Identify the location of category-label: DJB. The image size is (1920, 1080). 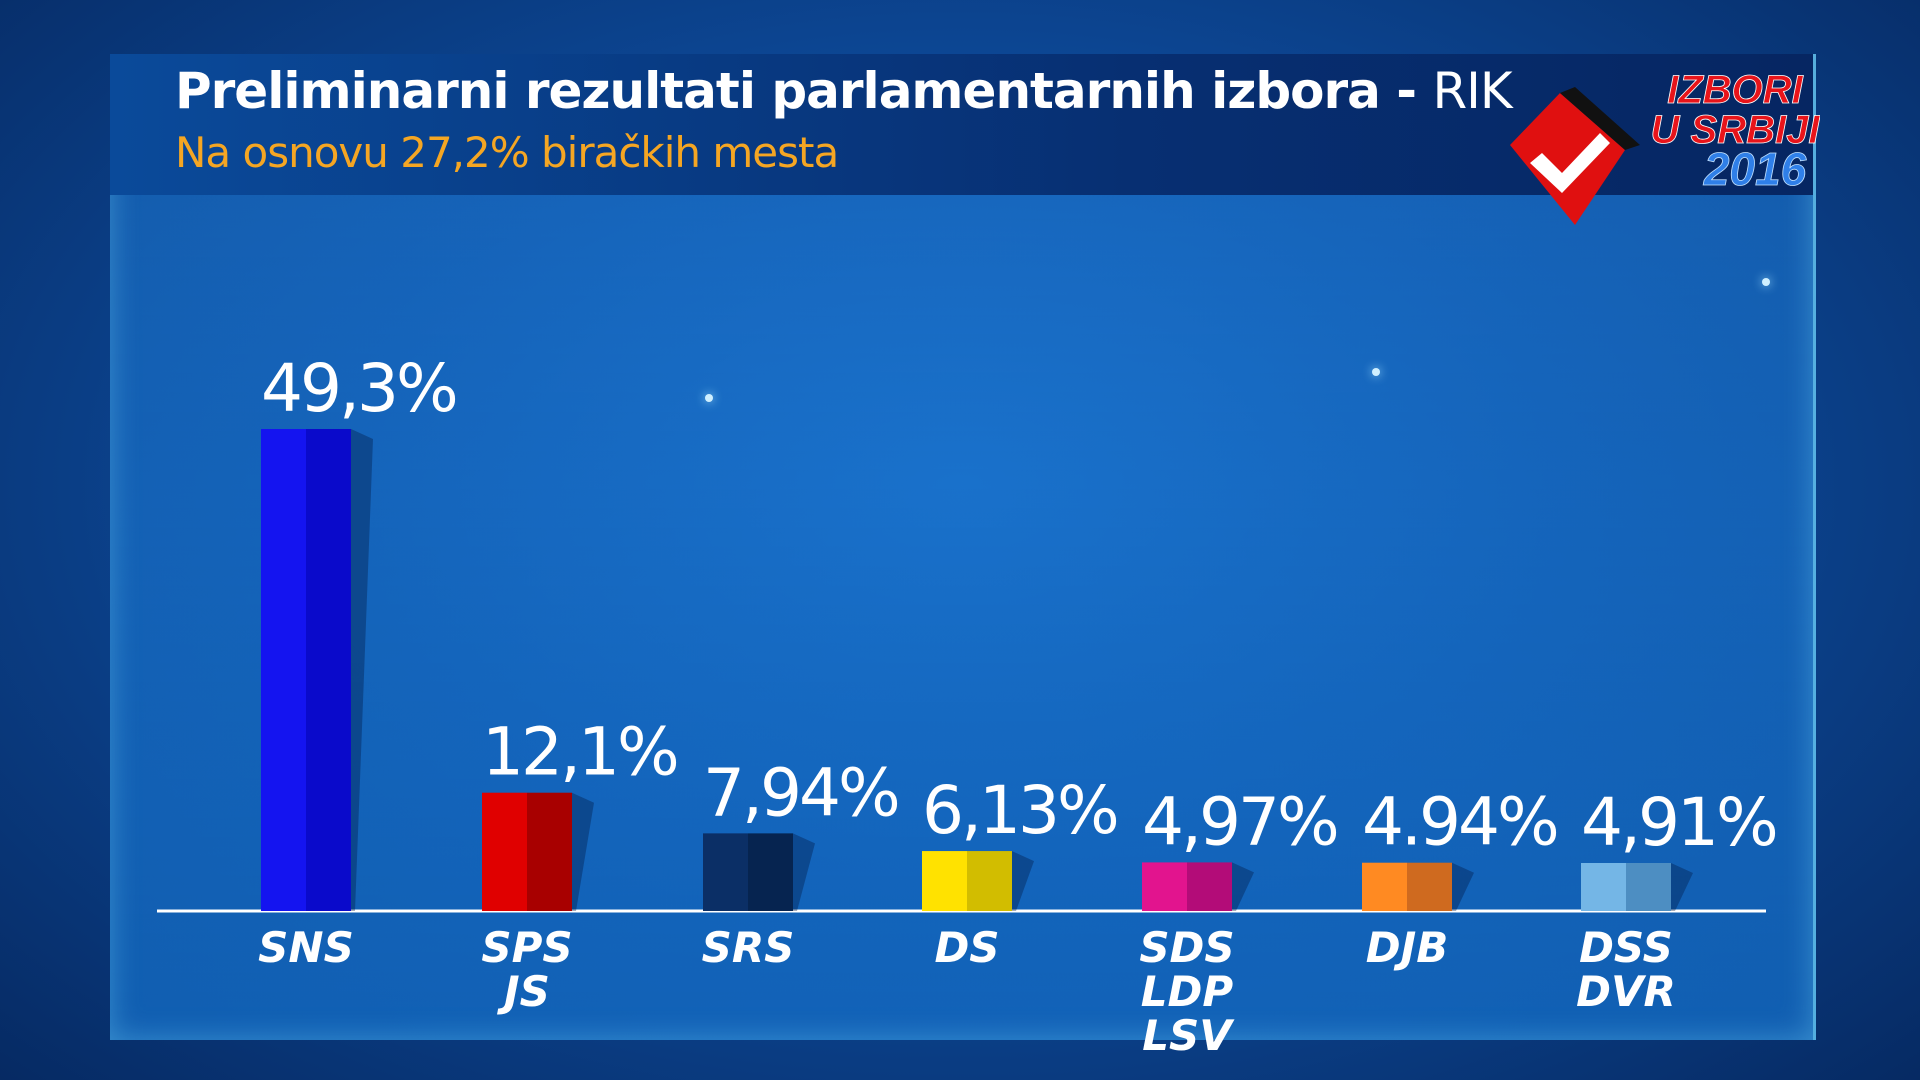
(1407, 947).